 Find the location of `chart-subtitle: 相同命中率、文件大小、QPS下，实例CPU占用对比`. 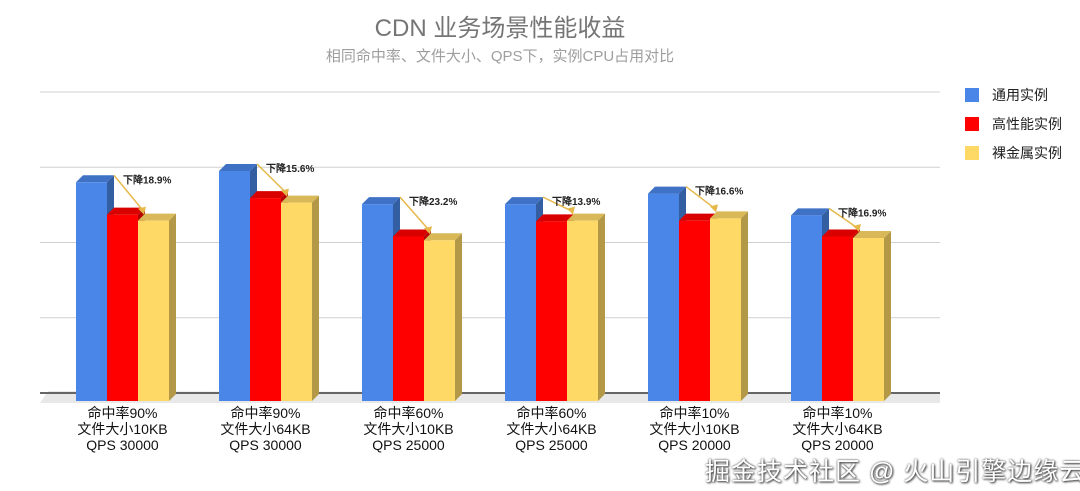

chart-subtitle: 相同命中率、文件大小、QPS下，实例CPU占用对比 is located at coordinates (500, 56).